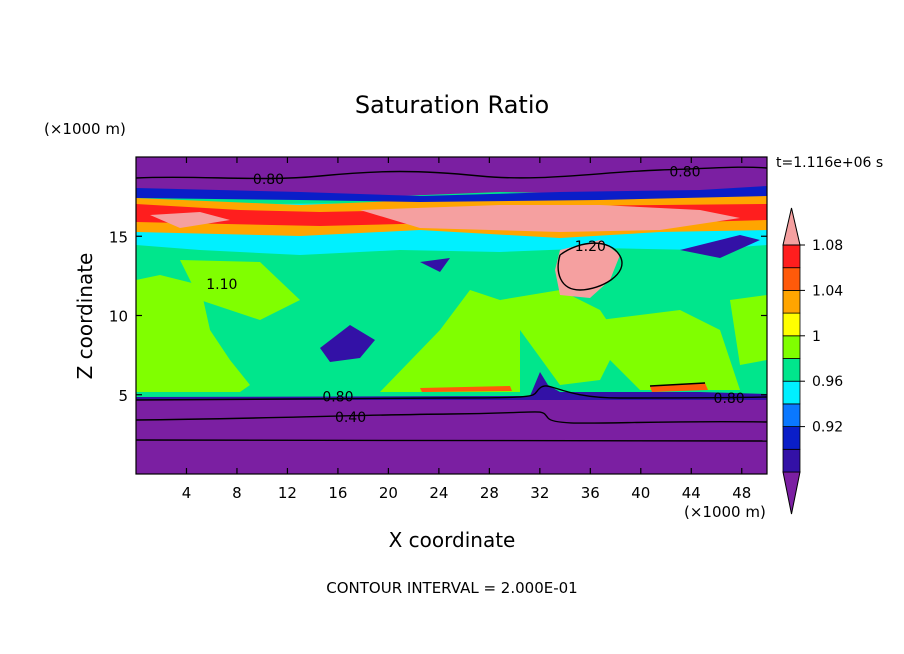 The height and width of the screenshot is (654, 904). Describe the element at coordinates (539, 493) in the screenshot. I see `x-tick-label-7: 32` at that location.